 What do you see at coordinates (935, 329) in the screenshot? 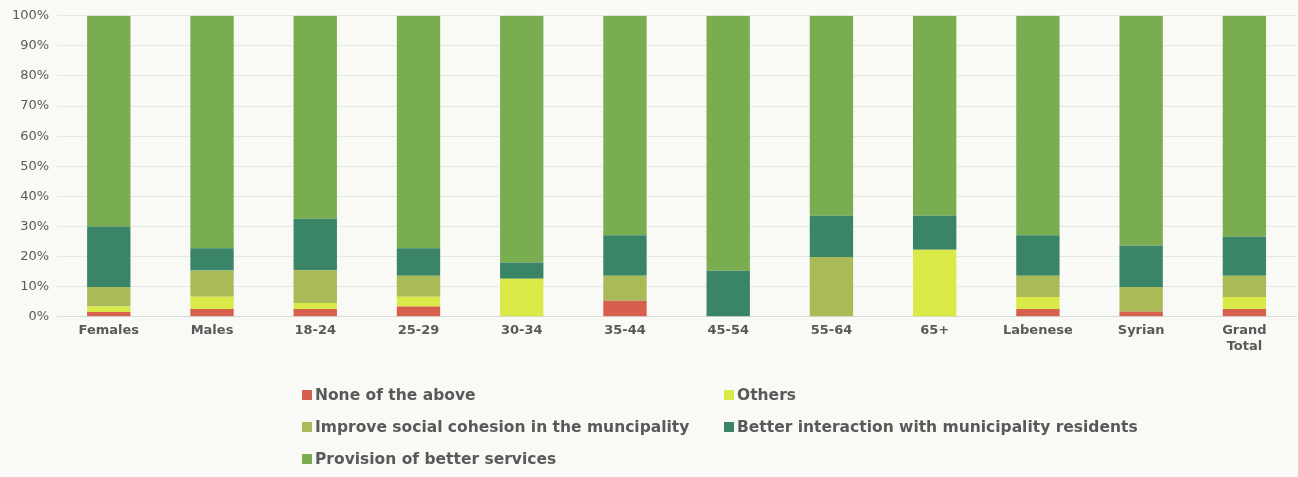
I see `x-tick-label: 65+` at bounding box center [935, 329].